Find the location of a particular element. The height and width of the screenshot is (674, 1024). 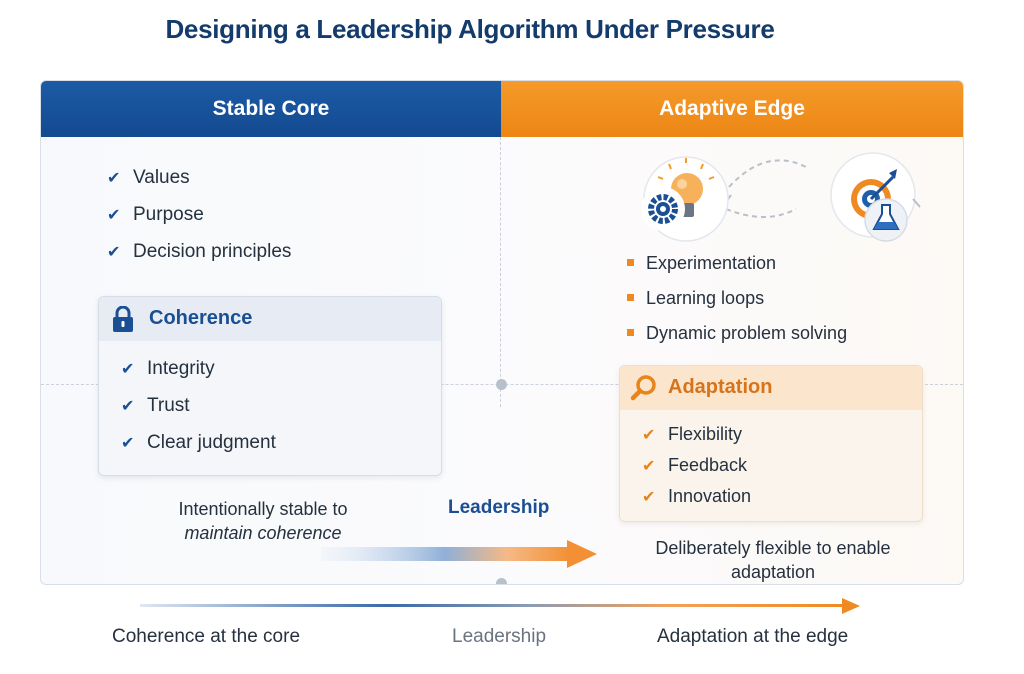

coherence-list: ✔ Integrity ✔ Trust ✔ Clear judgment is located at coordinates (198, 413).